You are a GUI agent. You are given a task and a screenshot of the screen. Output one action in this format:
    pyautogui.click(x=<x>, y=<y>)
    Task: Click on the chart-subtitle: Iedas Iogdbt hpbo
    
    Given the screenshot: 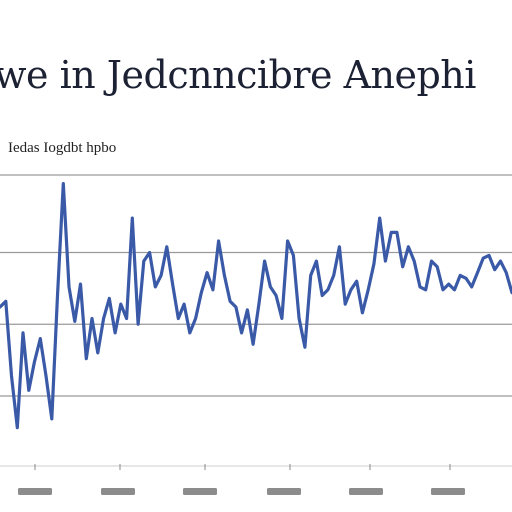 What is the action you would take?
    pyautogui.click(x=62, y=148)
    